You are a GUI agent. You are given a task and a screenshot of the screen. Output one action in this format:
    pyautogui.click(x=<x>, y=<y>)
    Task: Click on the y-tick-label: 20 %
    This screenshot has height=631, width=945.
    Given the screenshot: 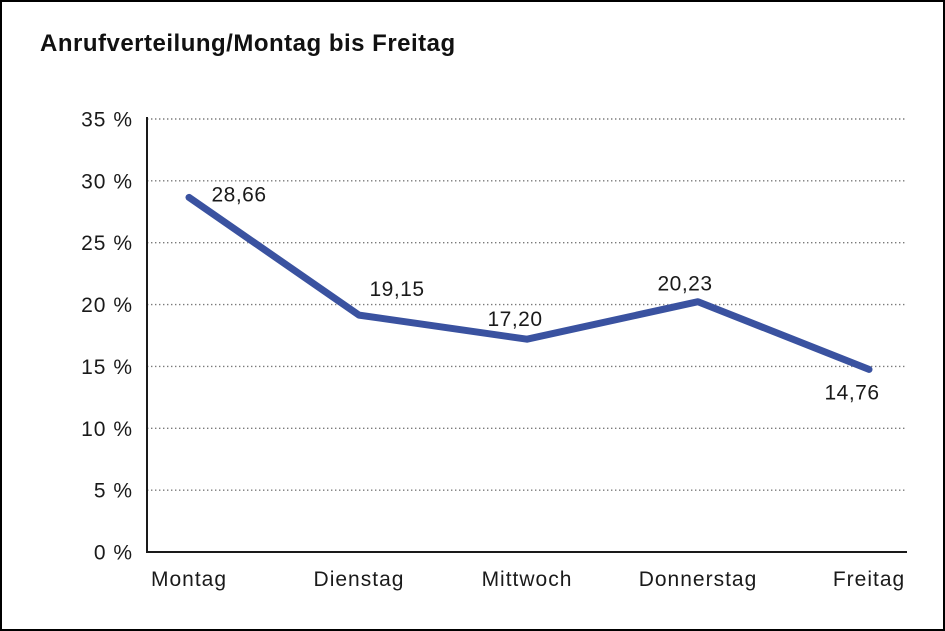 What is the action you would take?
    pyautogui.click(x=107, y=305)
    